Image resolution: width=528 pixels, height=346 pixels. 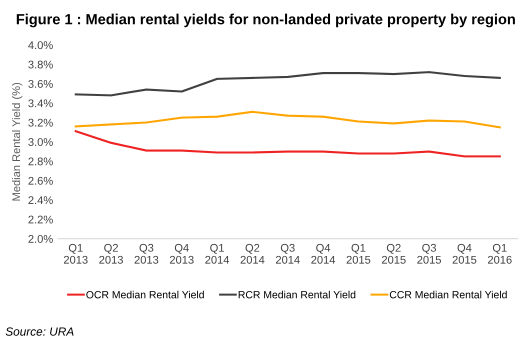 I want to click on y-tick-label: 2.8%, so click(x=40, y=162).